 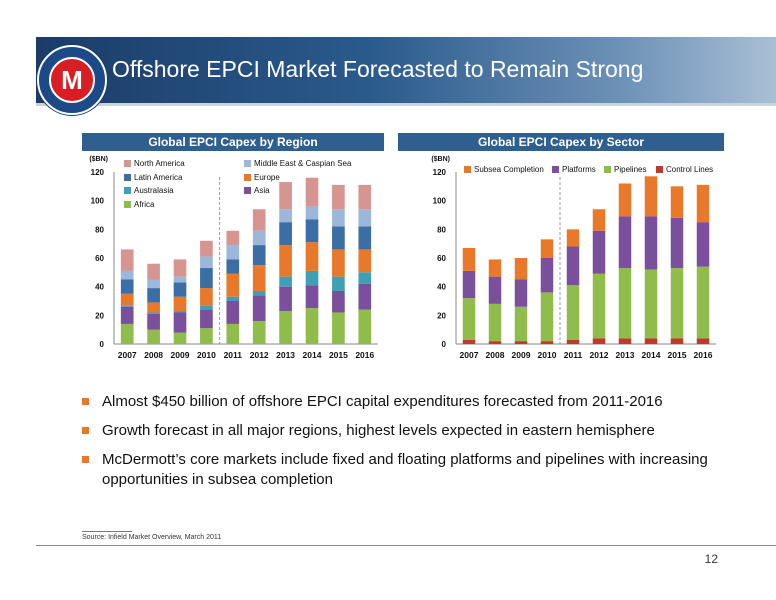 I want to click on page-number: 12, so click(x=711, y=559).